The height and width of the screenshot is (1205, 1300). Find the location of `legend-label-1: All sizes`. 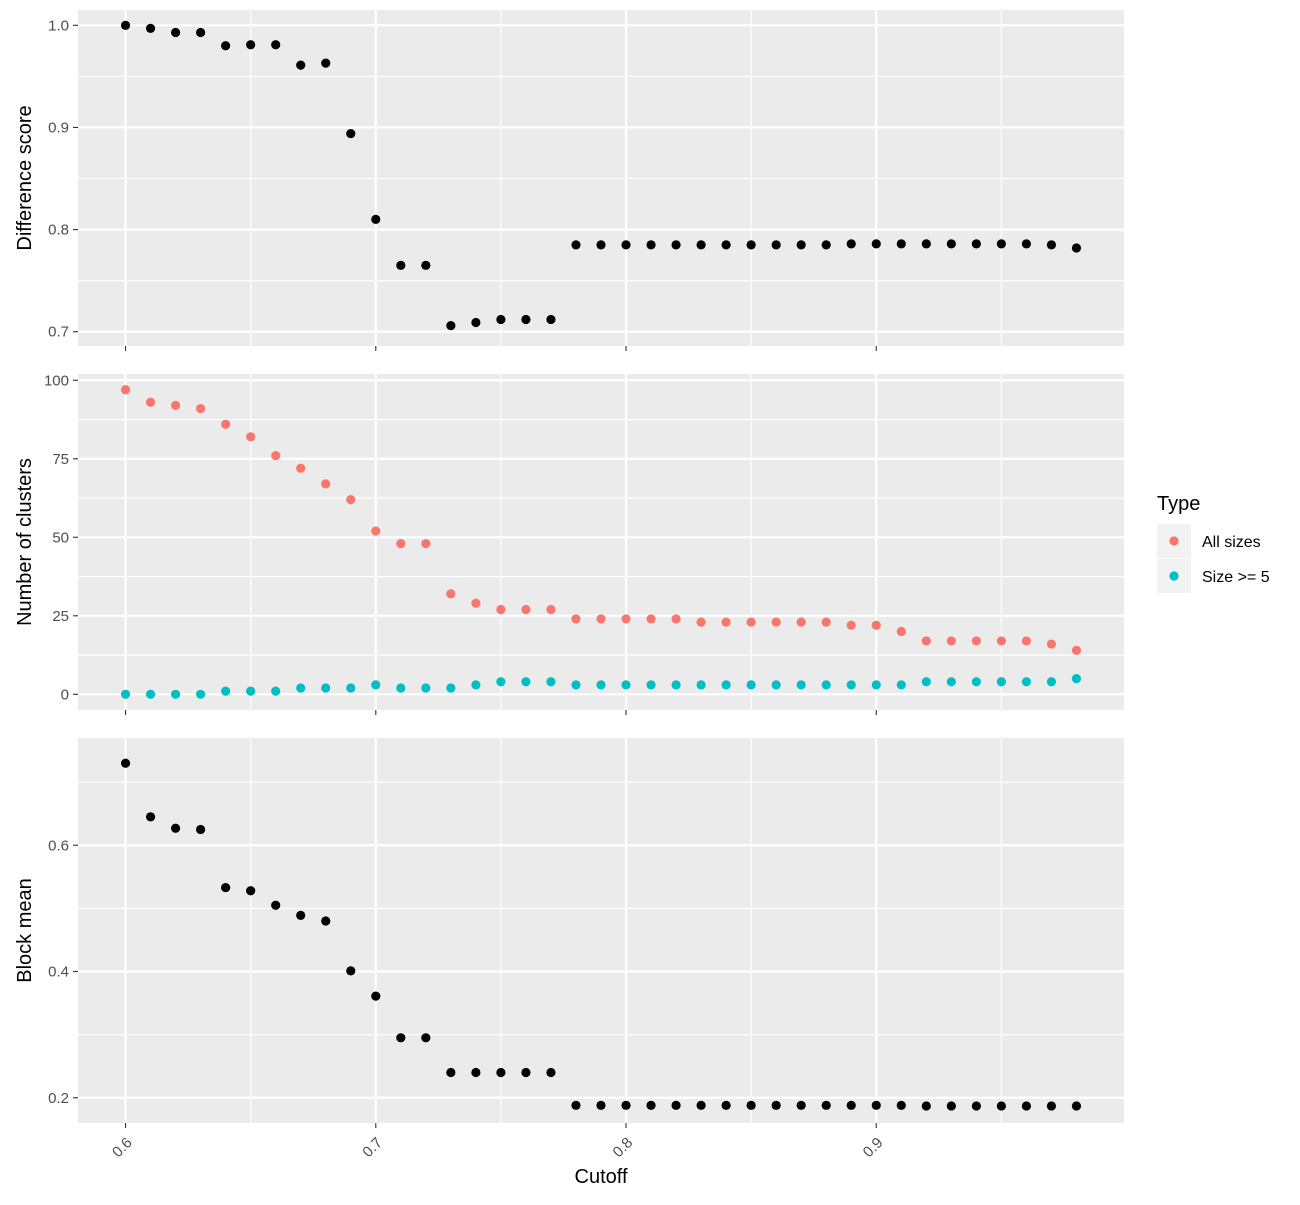

legend-label-1: All sizes is located at coordinates (1231, 542).